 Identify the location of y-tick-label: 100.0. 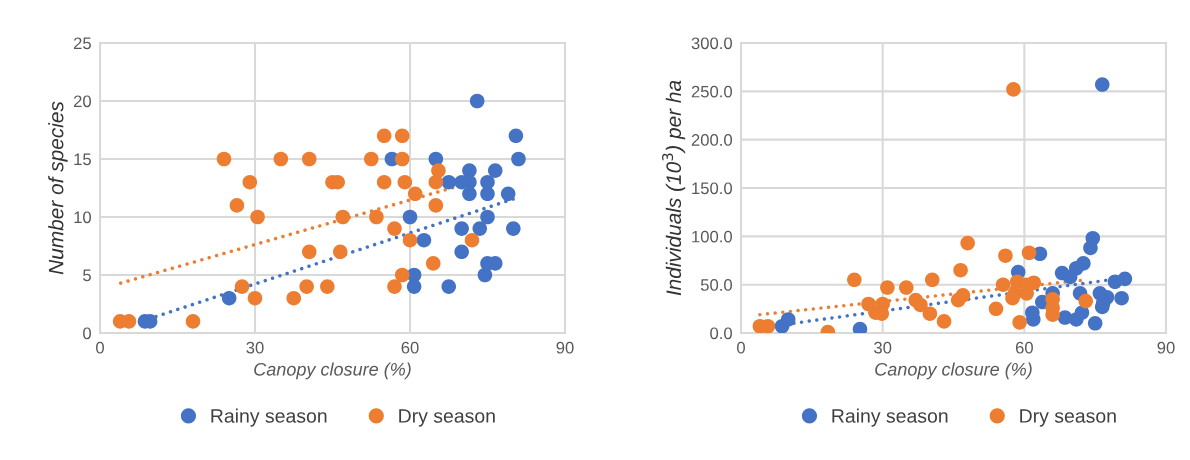
(712, 236).